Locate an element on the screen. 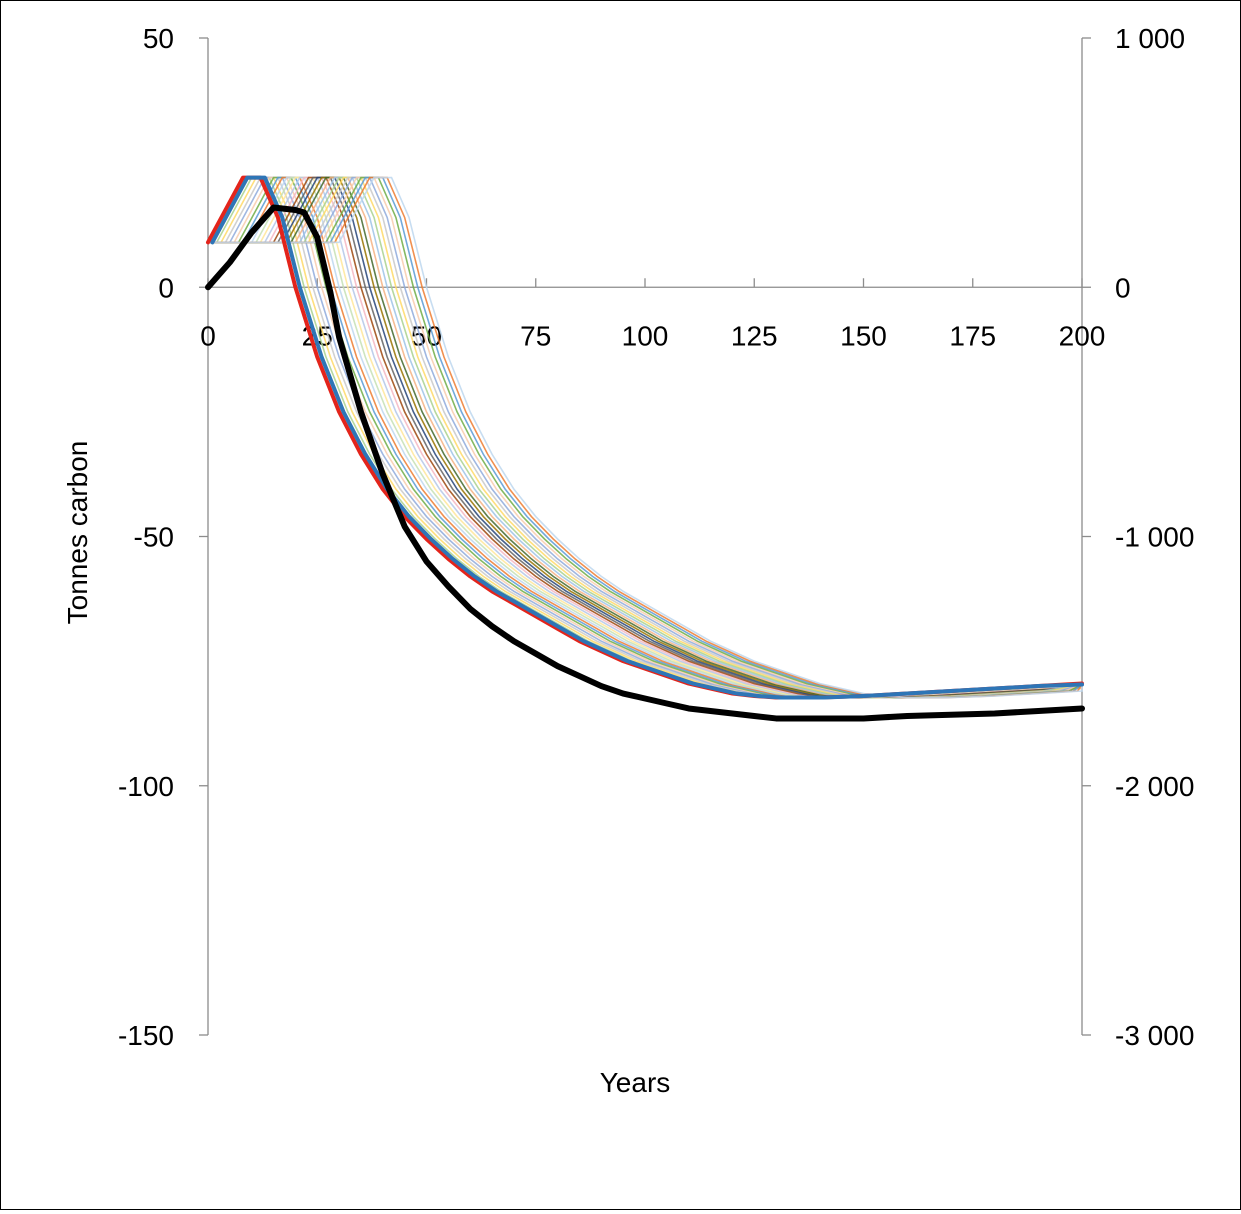 This screenshot has height=1214, width=1241. x-axis-title: Years is located at coordinates (635, 1082).